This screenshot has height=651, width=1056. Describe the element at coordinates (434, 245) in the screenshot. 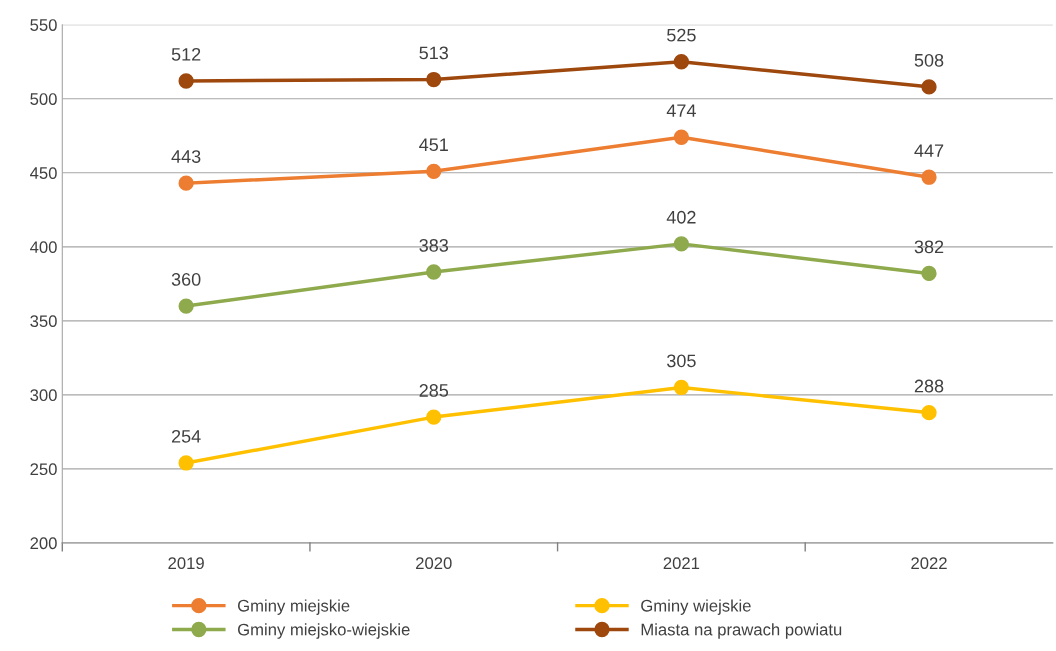

I see `data-label: 383` at that location.